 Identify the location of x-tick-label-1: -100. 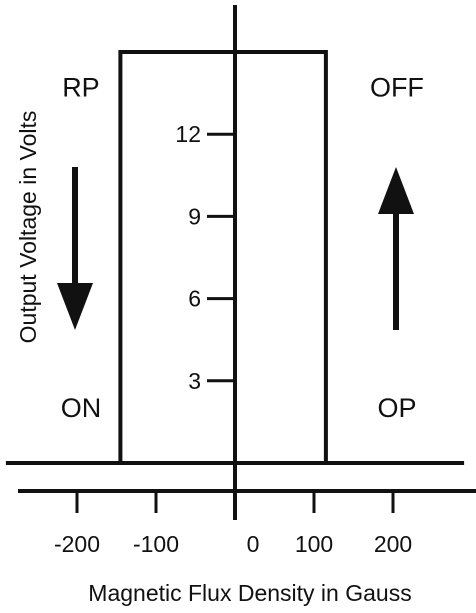
(156, 544).